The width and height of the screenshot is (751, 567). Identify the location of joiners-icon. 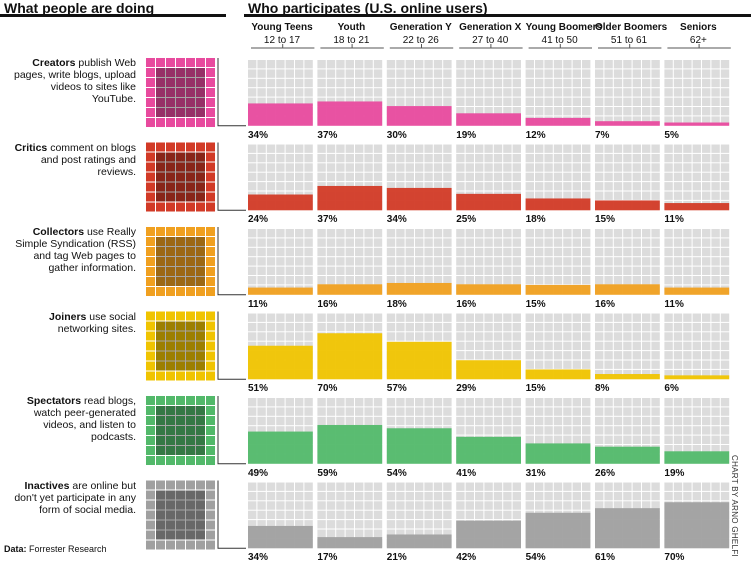
(180, 346).